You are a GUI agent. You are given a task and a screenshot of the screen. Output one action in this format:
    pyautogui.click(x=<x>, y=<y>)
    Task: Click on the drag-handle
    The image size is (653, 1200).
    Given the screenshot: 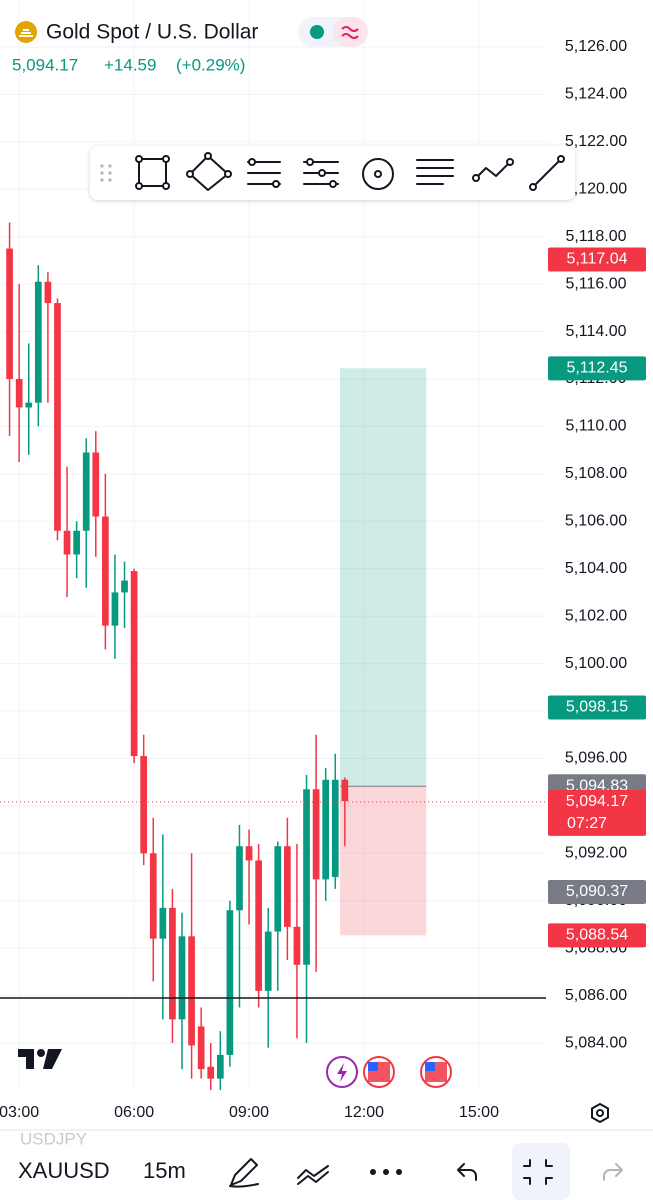 What is the action you would take?
    pyautogui.click(x=106, y=173)
    